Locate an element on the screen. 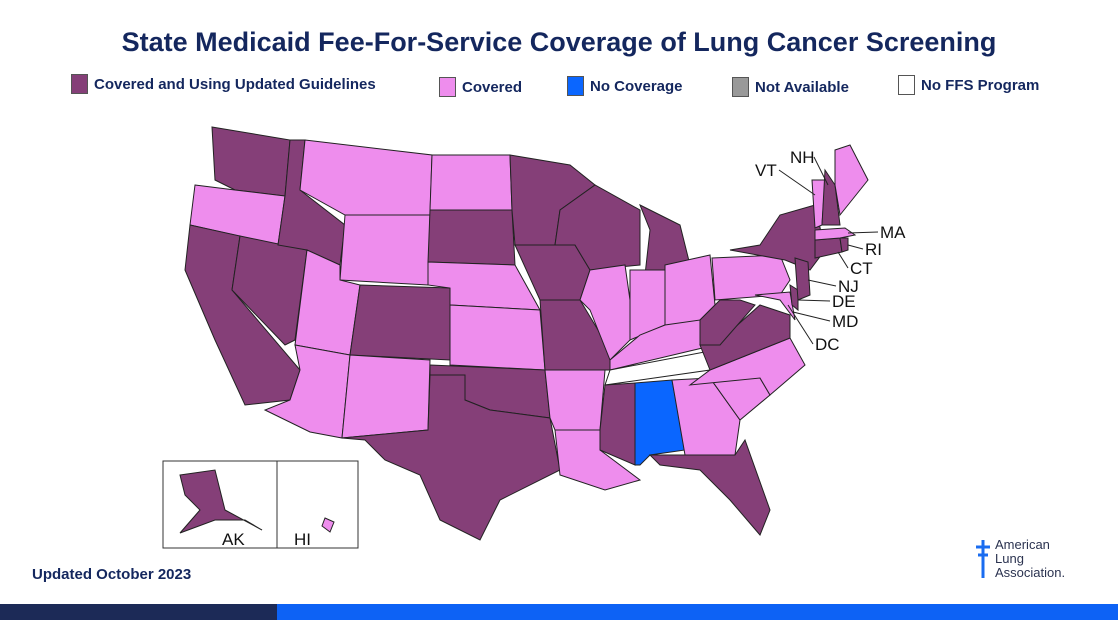 This screenshot has width=1118, height=620. legend-item-updated: Covered and Using Updated Guidelines is located at coordinates (223, 84).